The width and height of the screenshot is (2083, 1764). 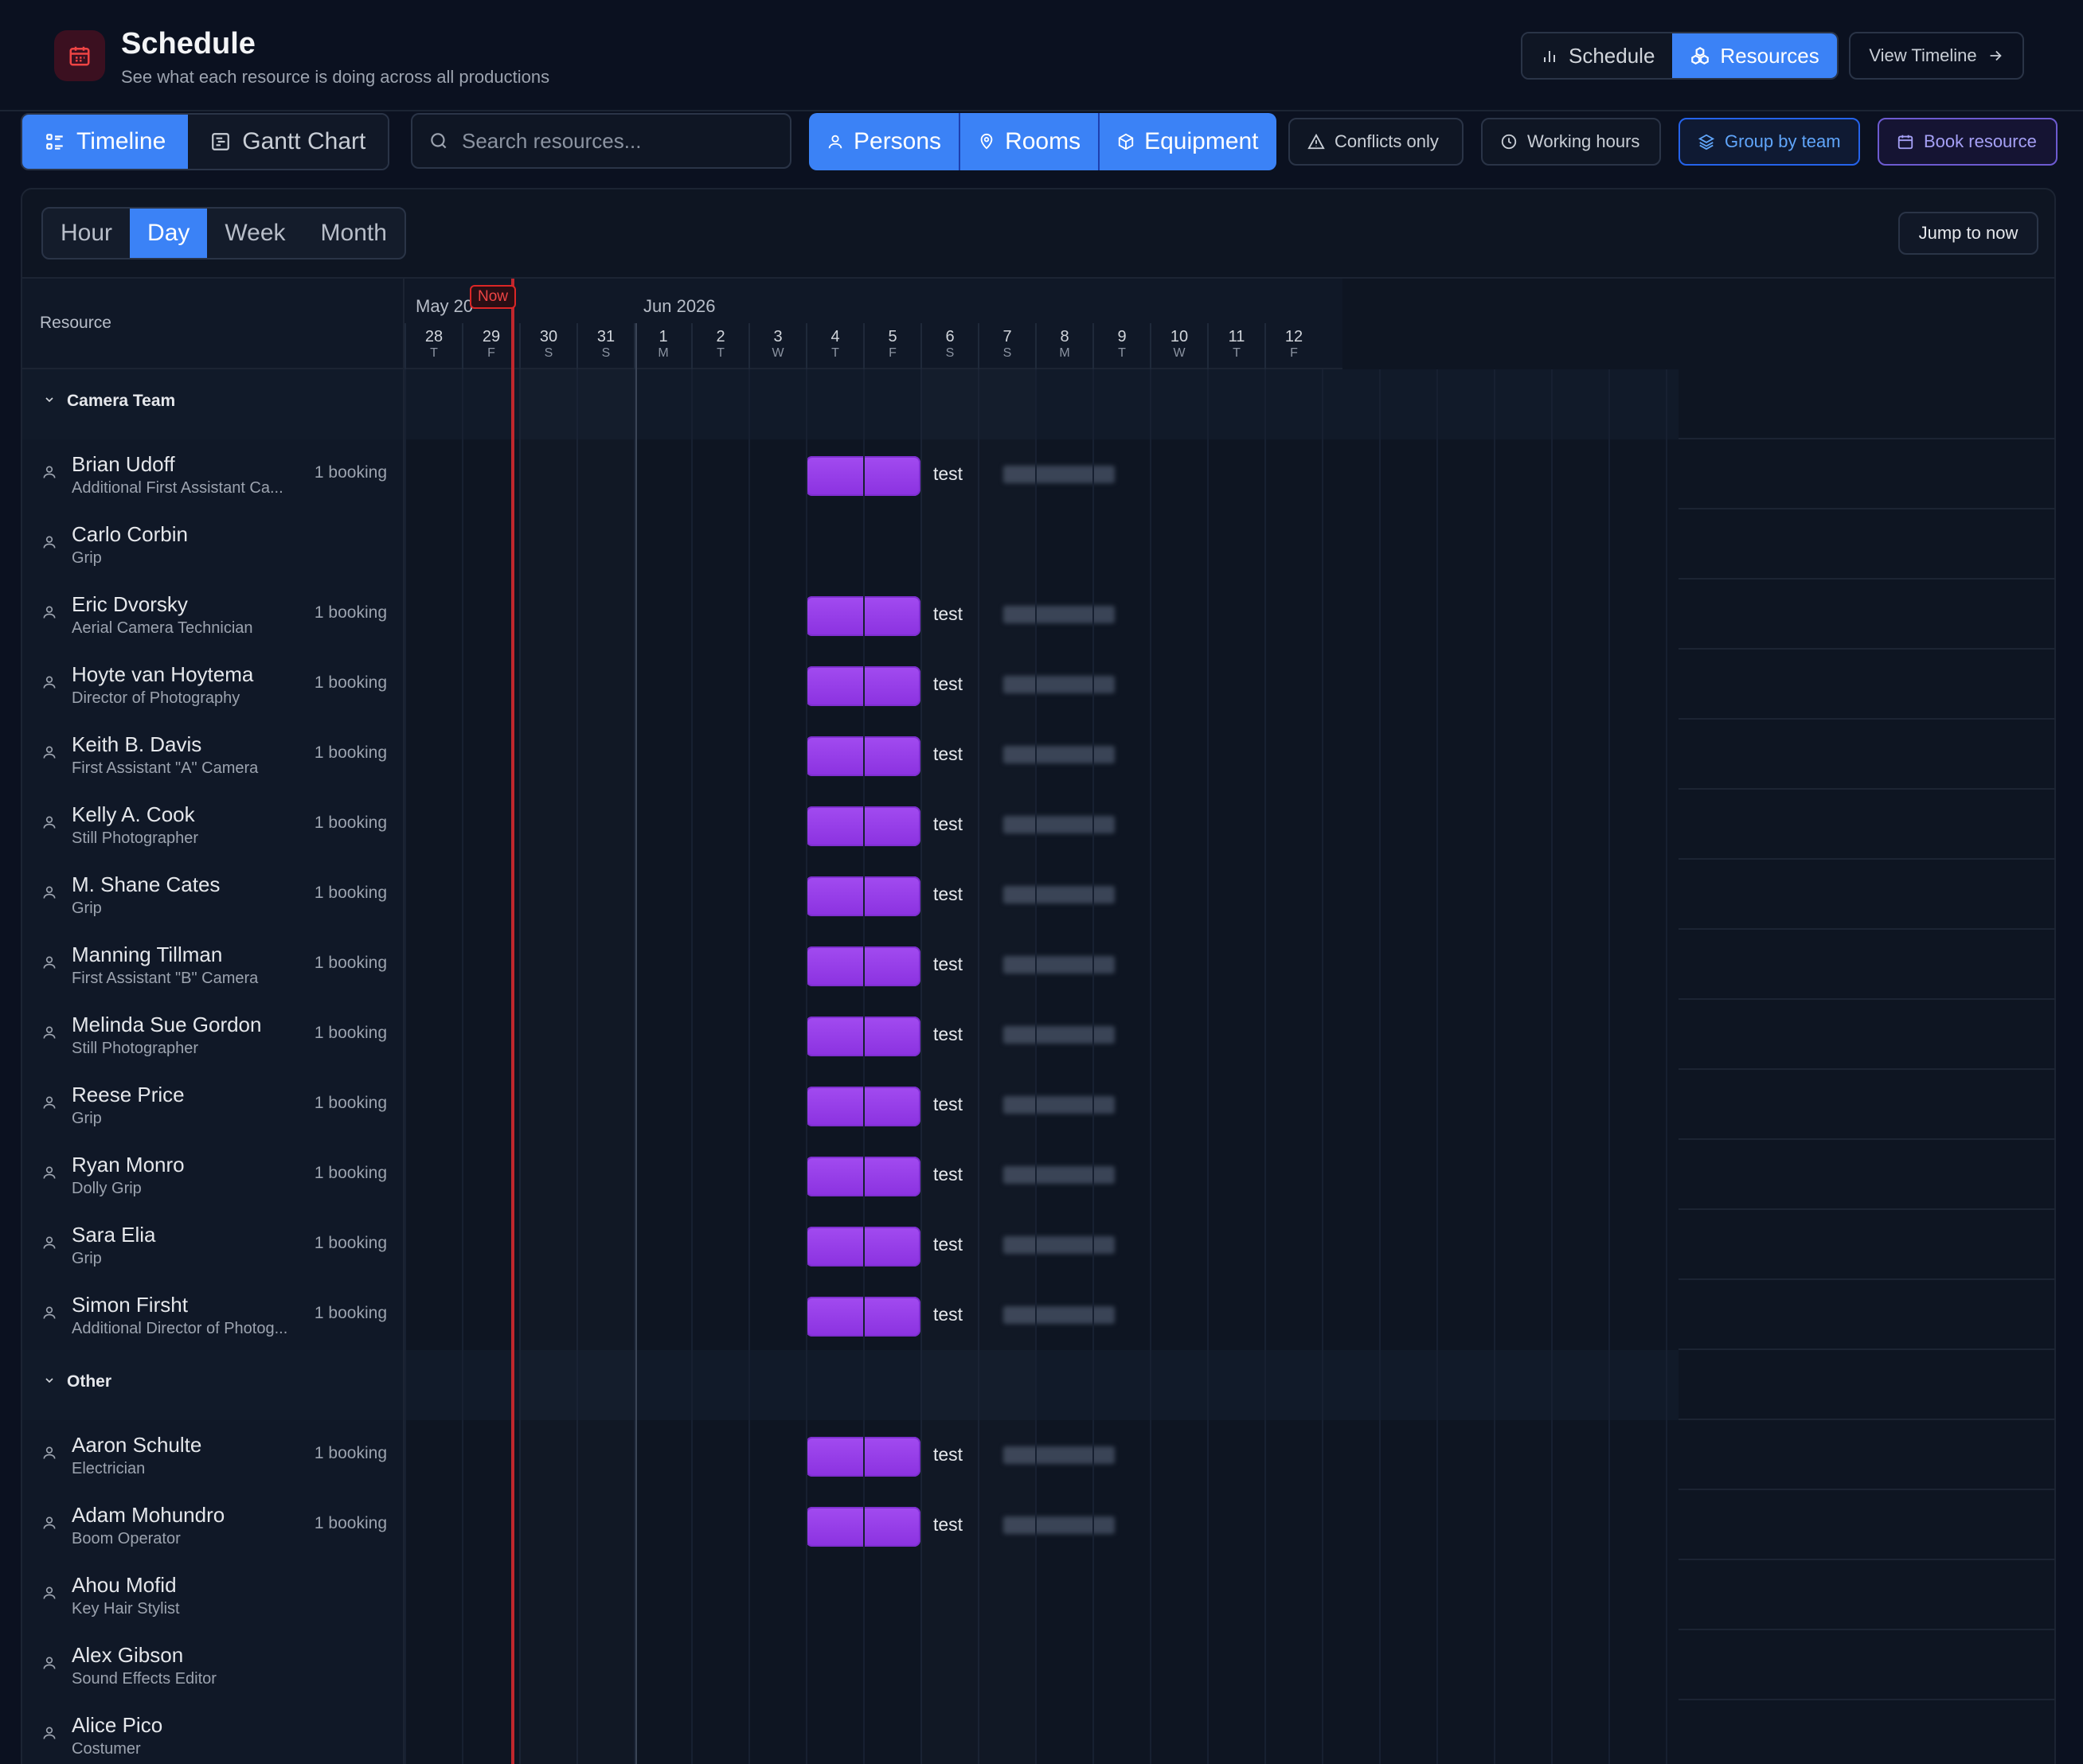 I want to click on book-resource-button: Book resource, so click(x=1968, y=142).